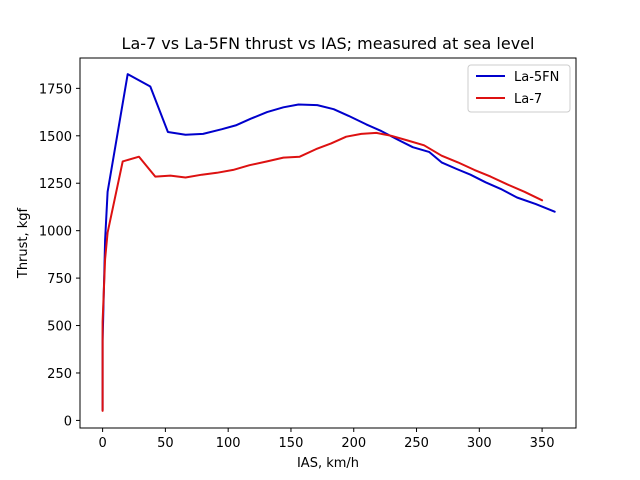 The height and width of the screenshot is (480, 640). I want to click on legend: La-5FN La-7, so click(519, 88).